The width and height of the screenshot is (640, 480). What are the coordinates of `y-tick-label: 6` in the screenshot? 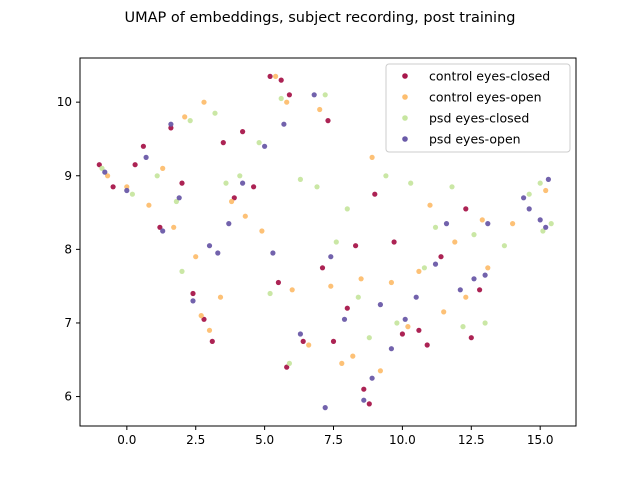 It's located at (68, 397).